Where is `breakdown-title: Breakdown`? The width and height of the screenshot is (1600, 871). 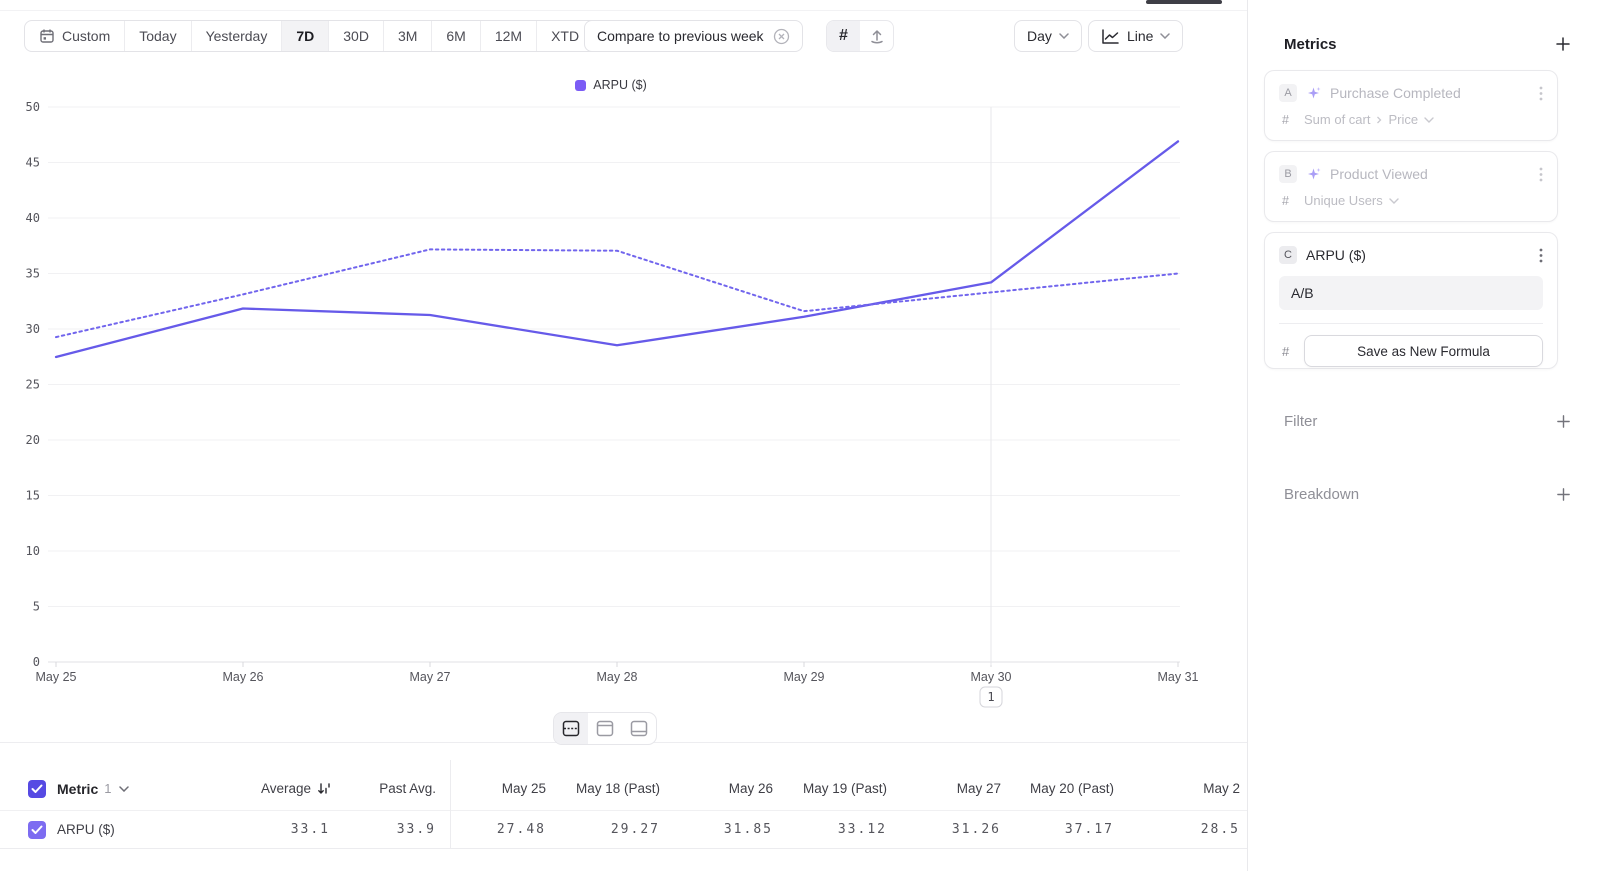
breakdown-title: Breakdown is located at coordinates (1322, 494).